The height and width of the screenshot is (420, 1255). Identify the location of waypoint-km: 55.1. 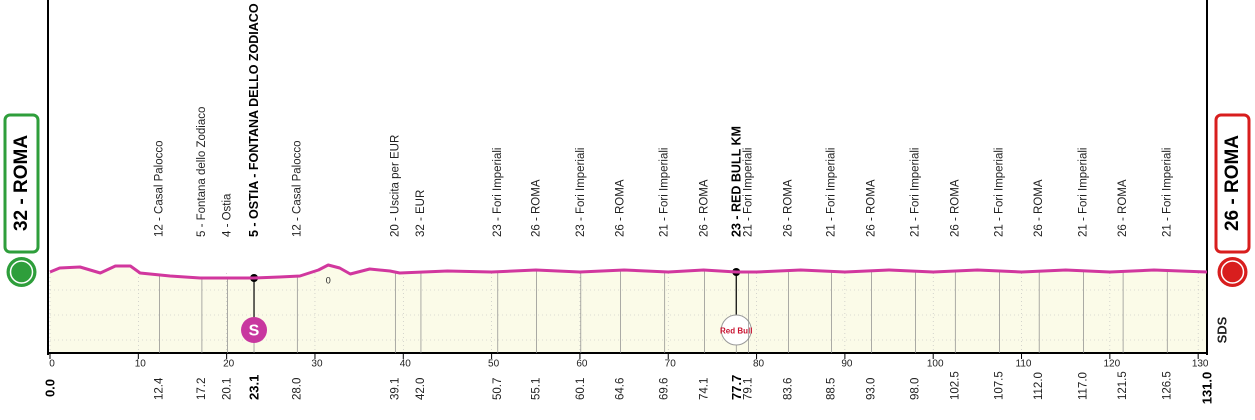
(537, 389).